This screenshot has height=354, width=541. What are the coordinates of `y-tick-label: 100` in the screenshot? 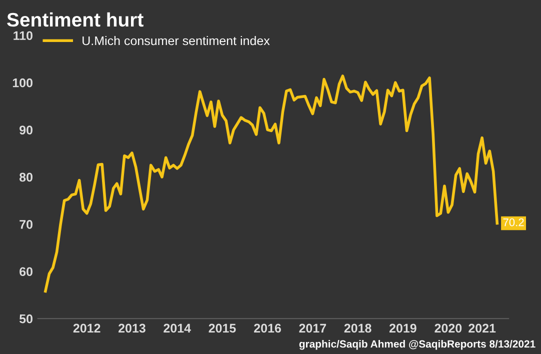 It's located at (22, 83).